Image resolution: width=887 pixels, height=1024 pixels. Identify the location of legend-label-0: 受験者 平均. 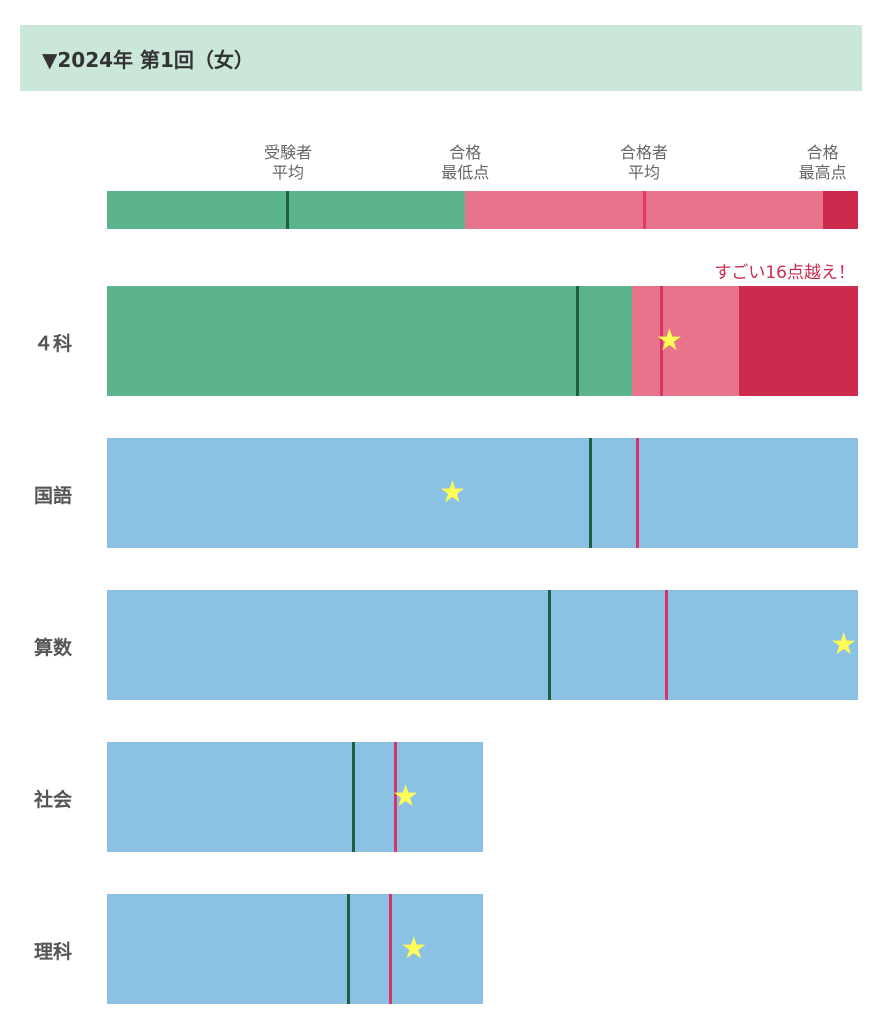
(288, 163).